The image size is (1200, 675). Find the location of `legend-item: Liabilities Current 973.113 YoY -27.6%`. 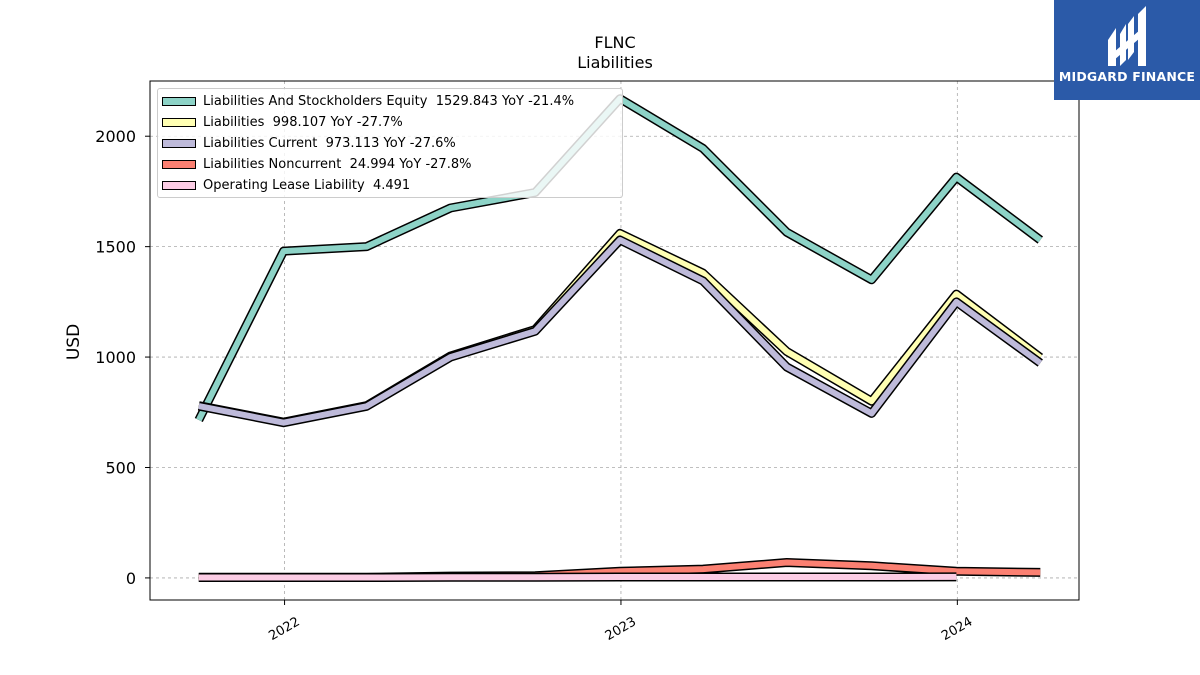

legend-item: Liabilities Current 973.113 YoY -27.6% is located at coordinates (309, 143).